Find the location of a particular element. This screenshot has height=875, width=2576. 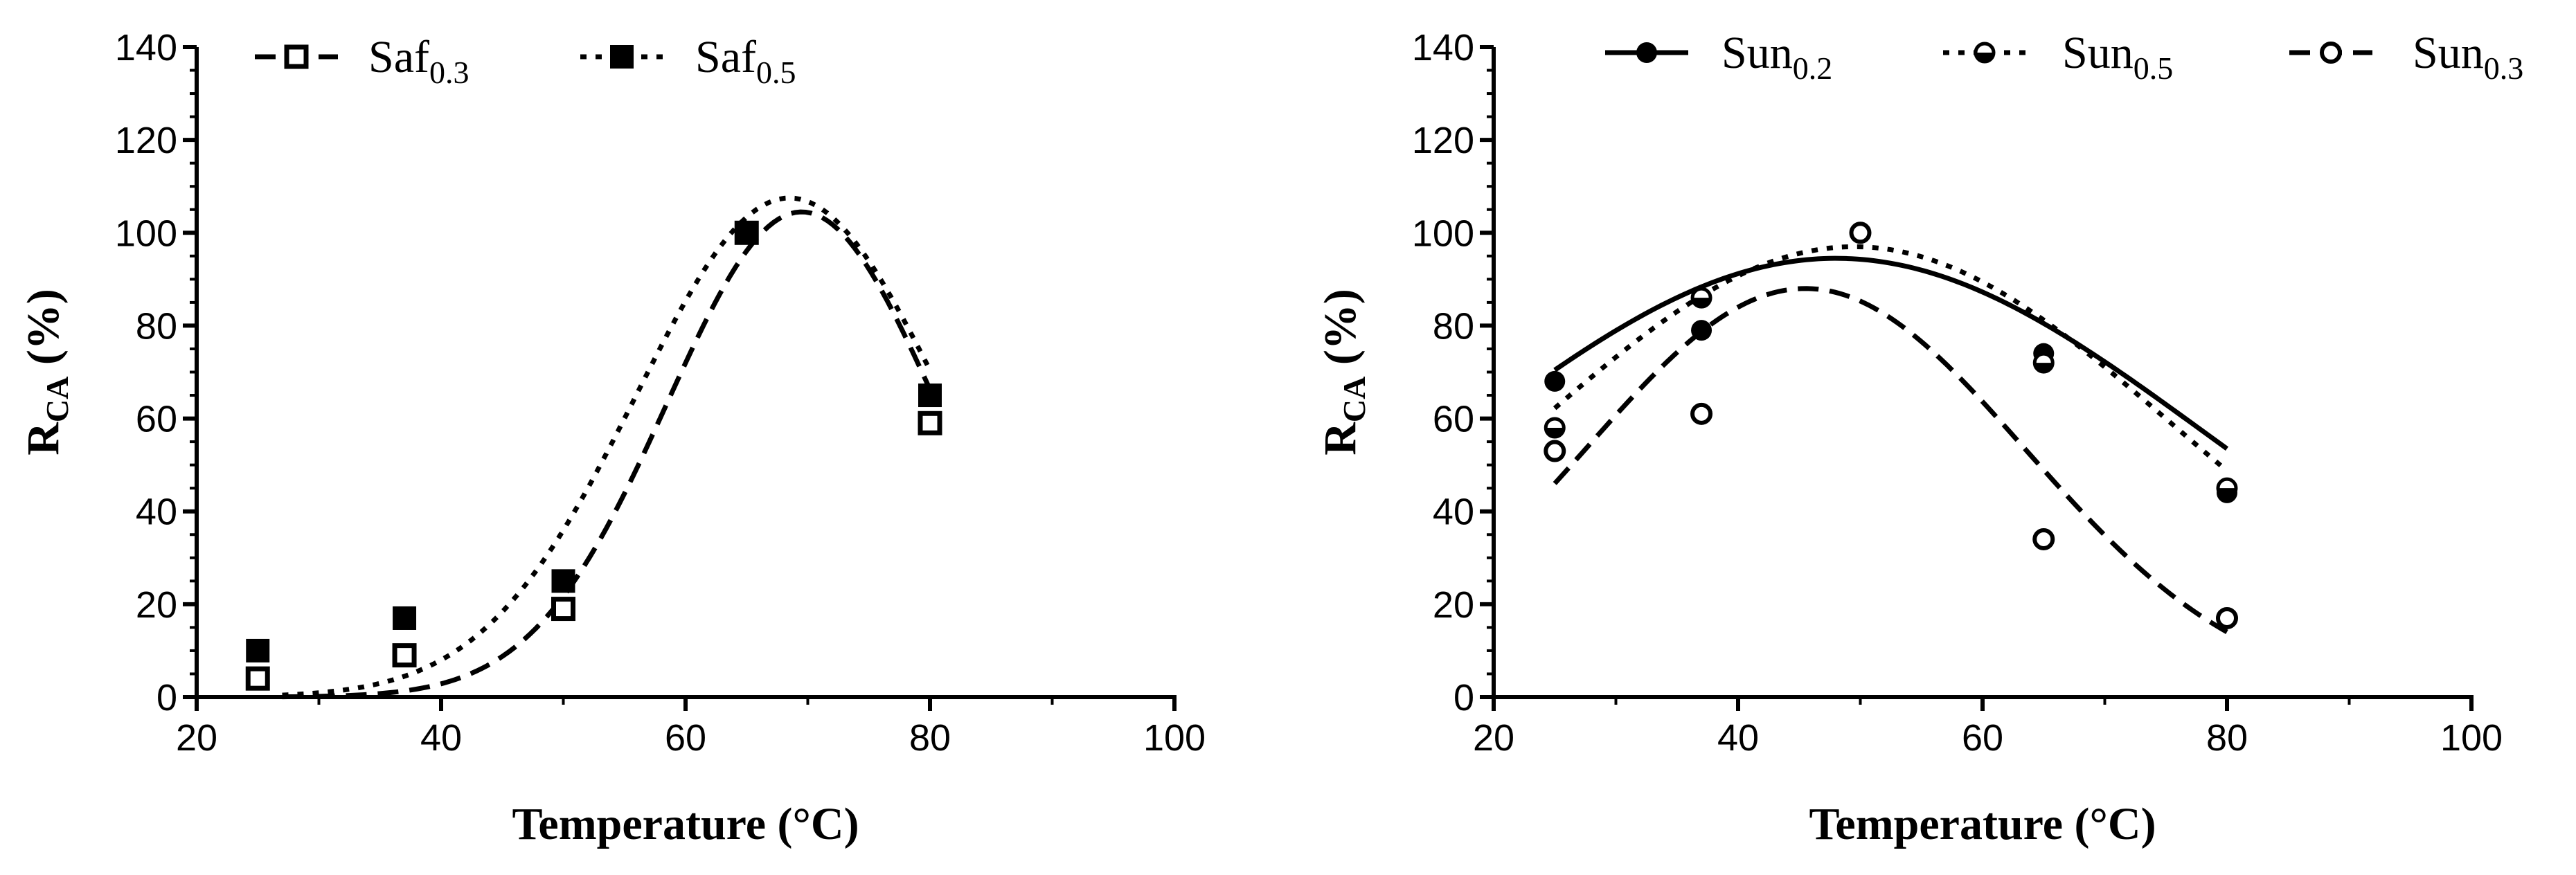

legend-entry: Sun0.5 is located at coordinates (2058, 57).